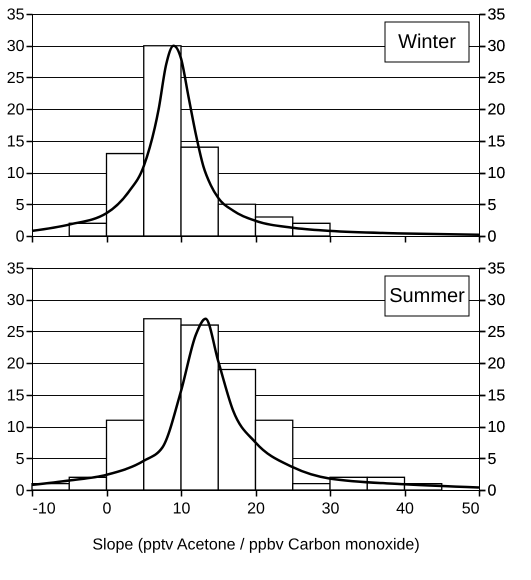  What do you see at coordinates (471, 509) in the screenshot?
I see `x-tick-label: 50` at bounding box center [471, 509].